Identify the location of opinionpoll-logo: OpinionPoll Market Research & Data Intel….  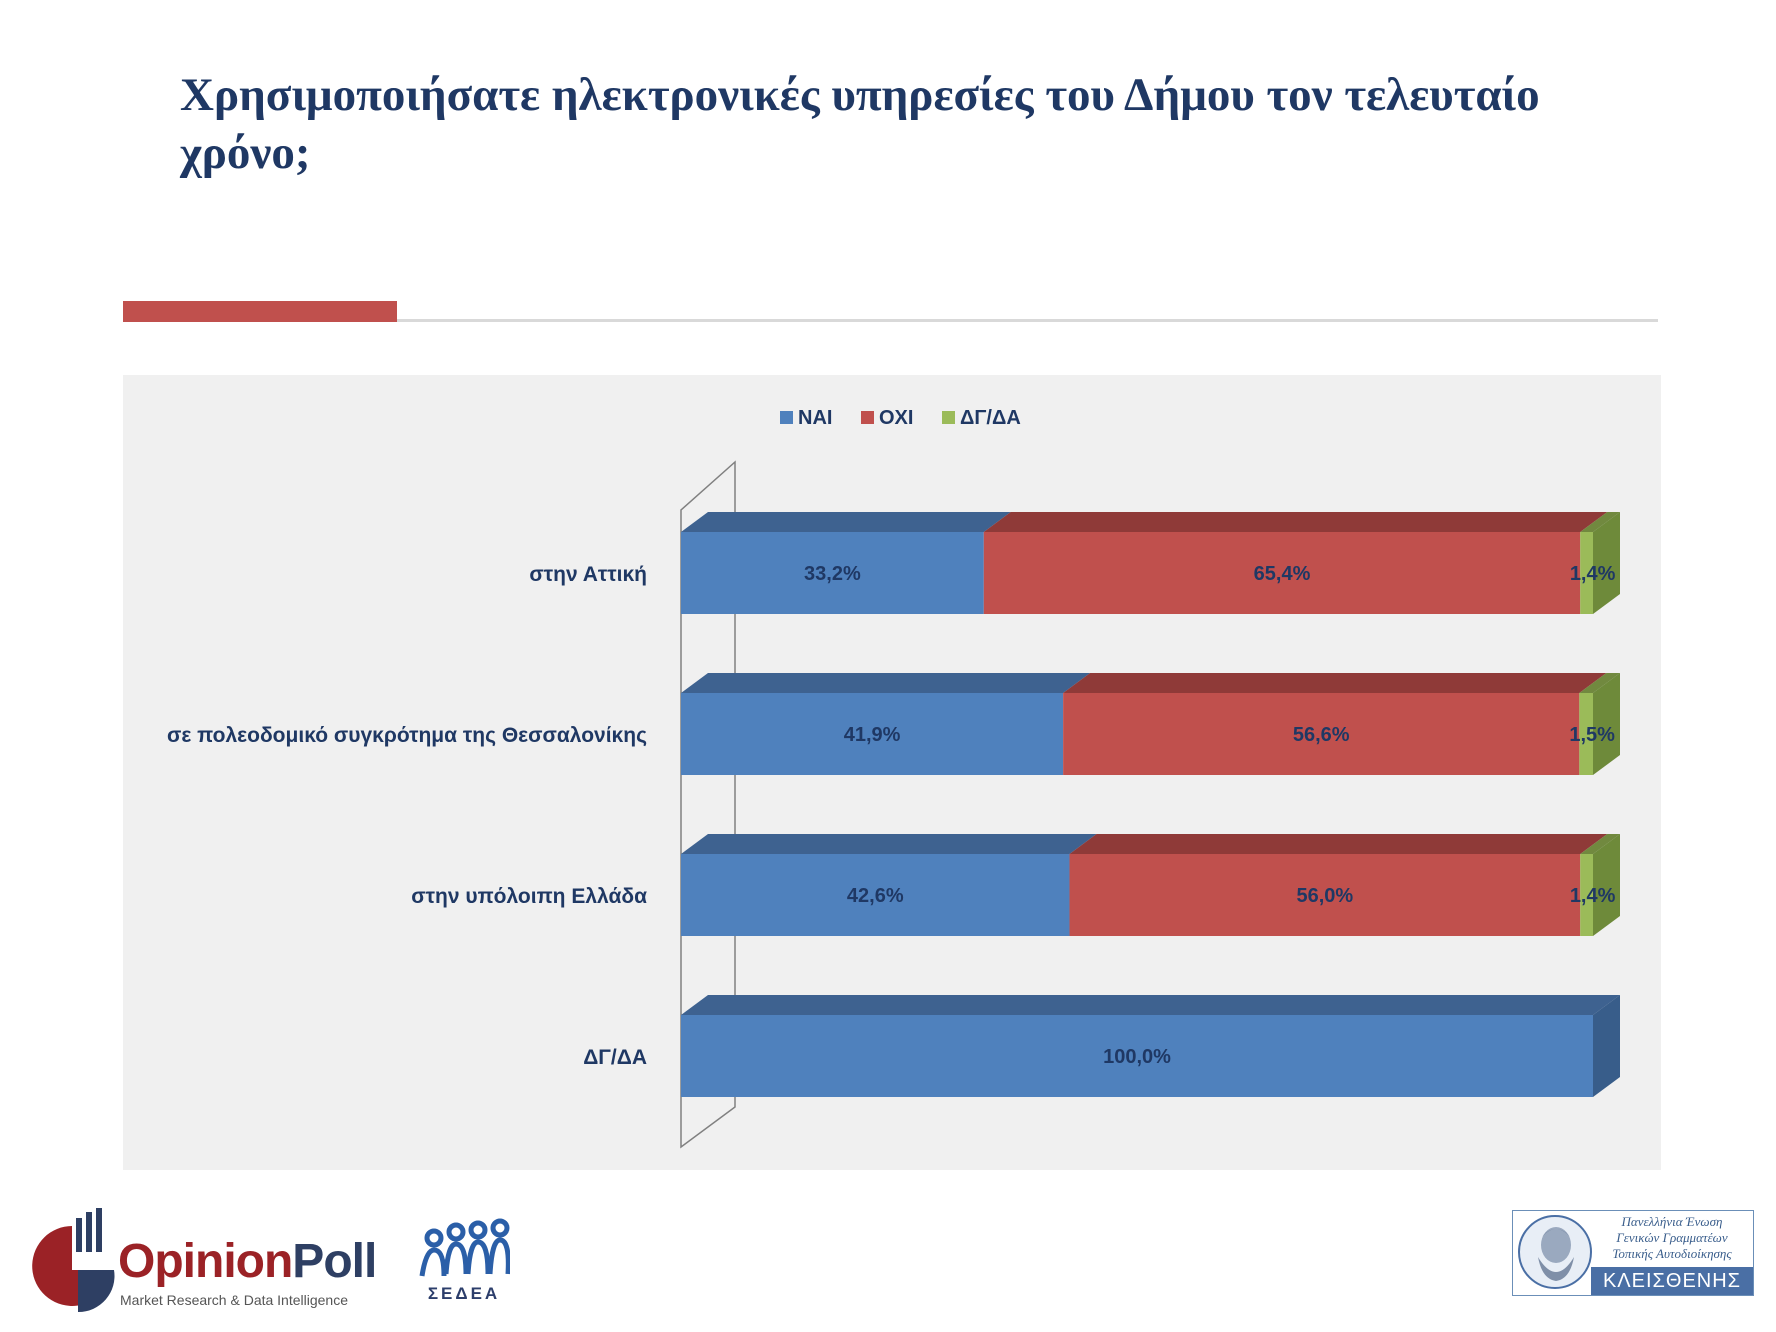
(202, 1263).